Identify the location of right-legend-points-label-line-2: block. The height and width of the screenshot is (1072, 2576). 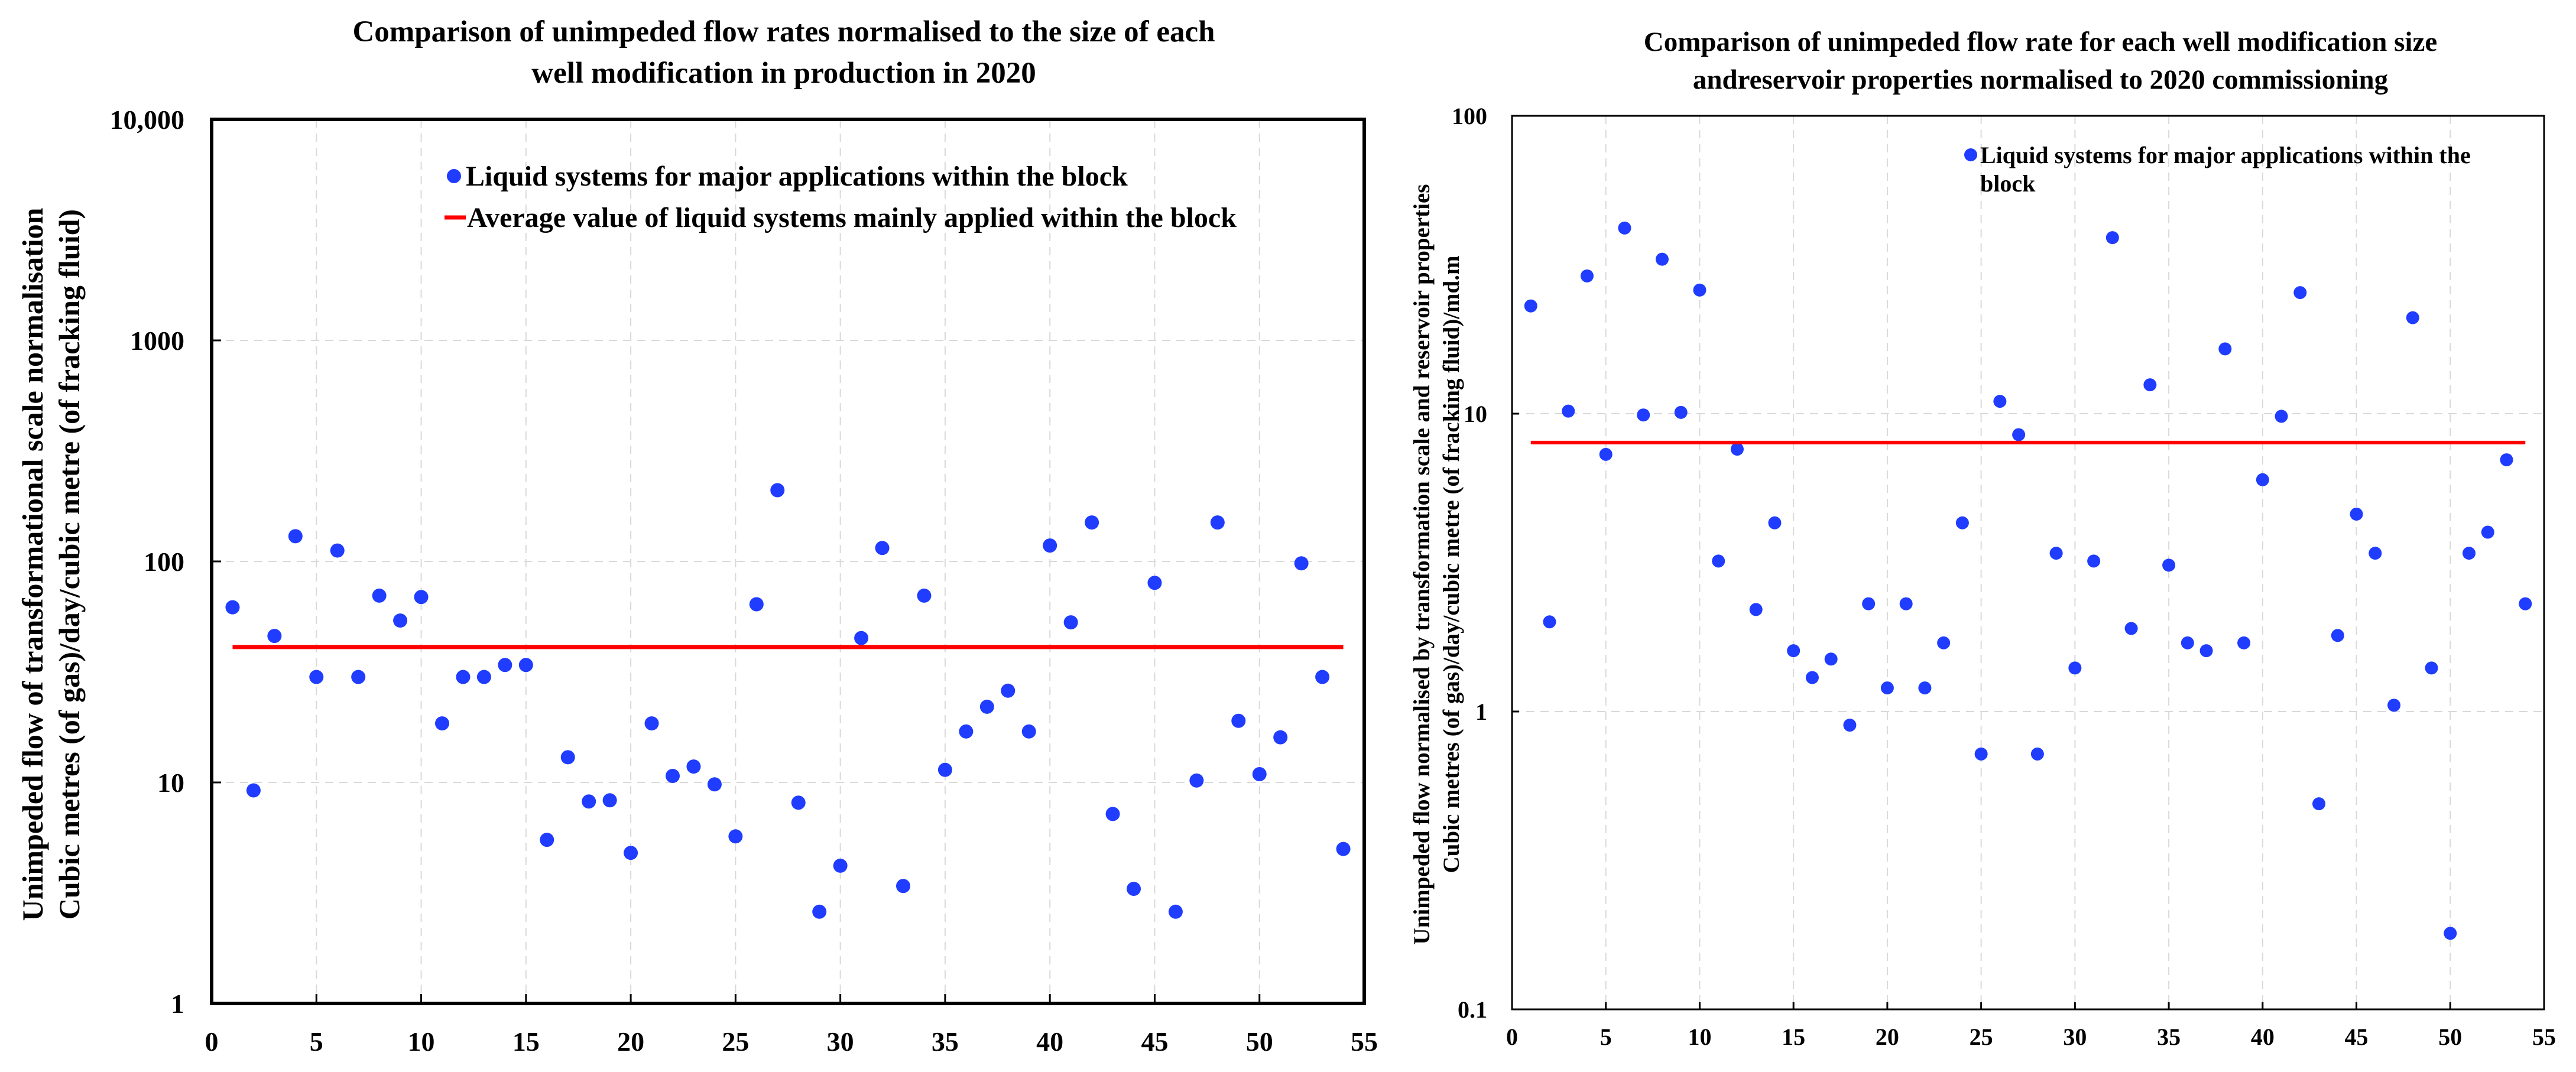
(2008, 183).